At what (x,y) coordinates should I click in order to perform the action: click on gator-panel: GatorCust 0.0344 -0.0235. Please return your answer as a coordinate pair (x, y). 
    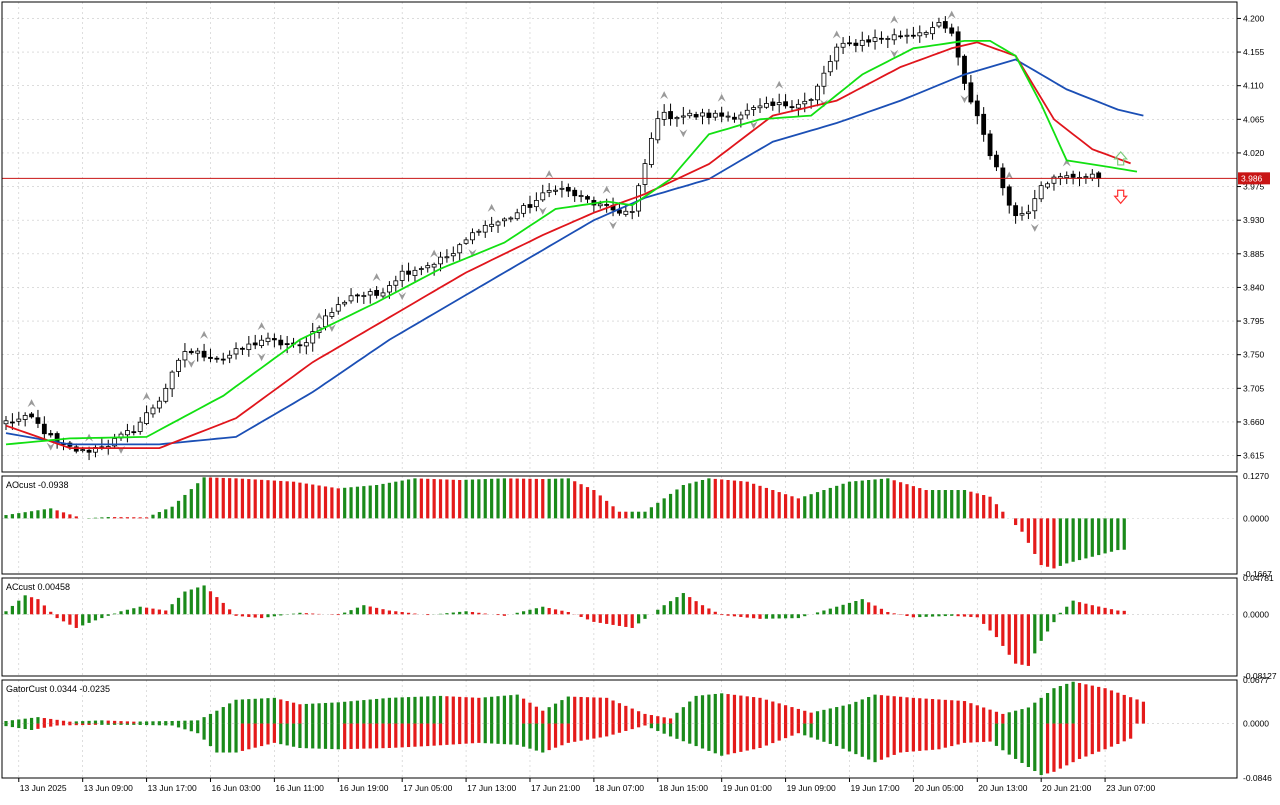
    Looking at the image, I should click on (575, 728).